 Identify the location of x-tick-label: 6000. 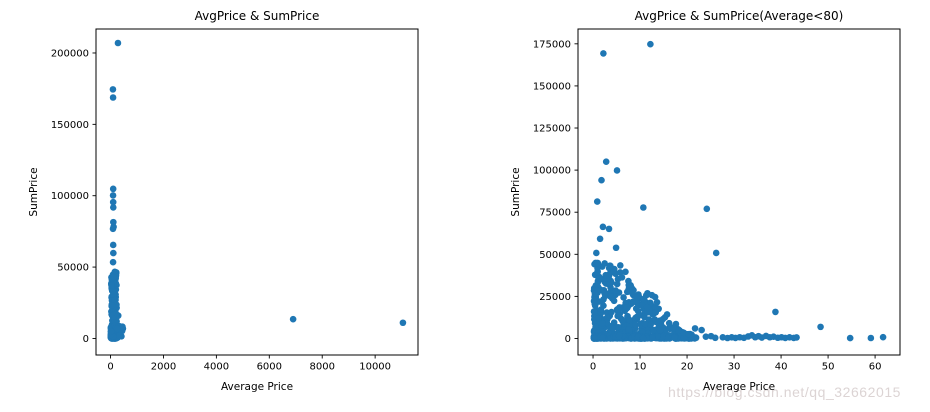
(269, 367).